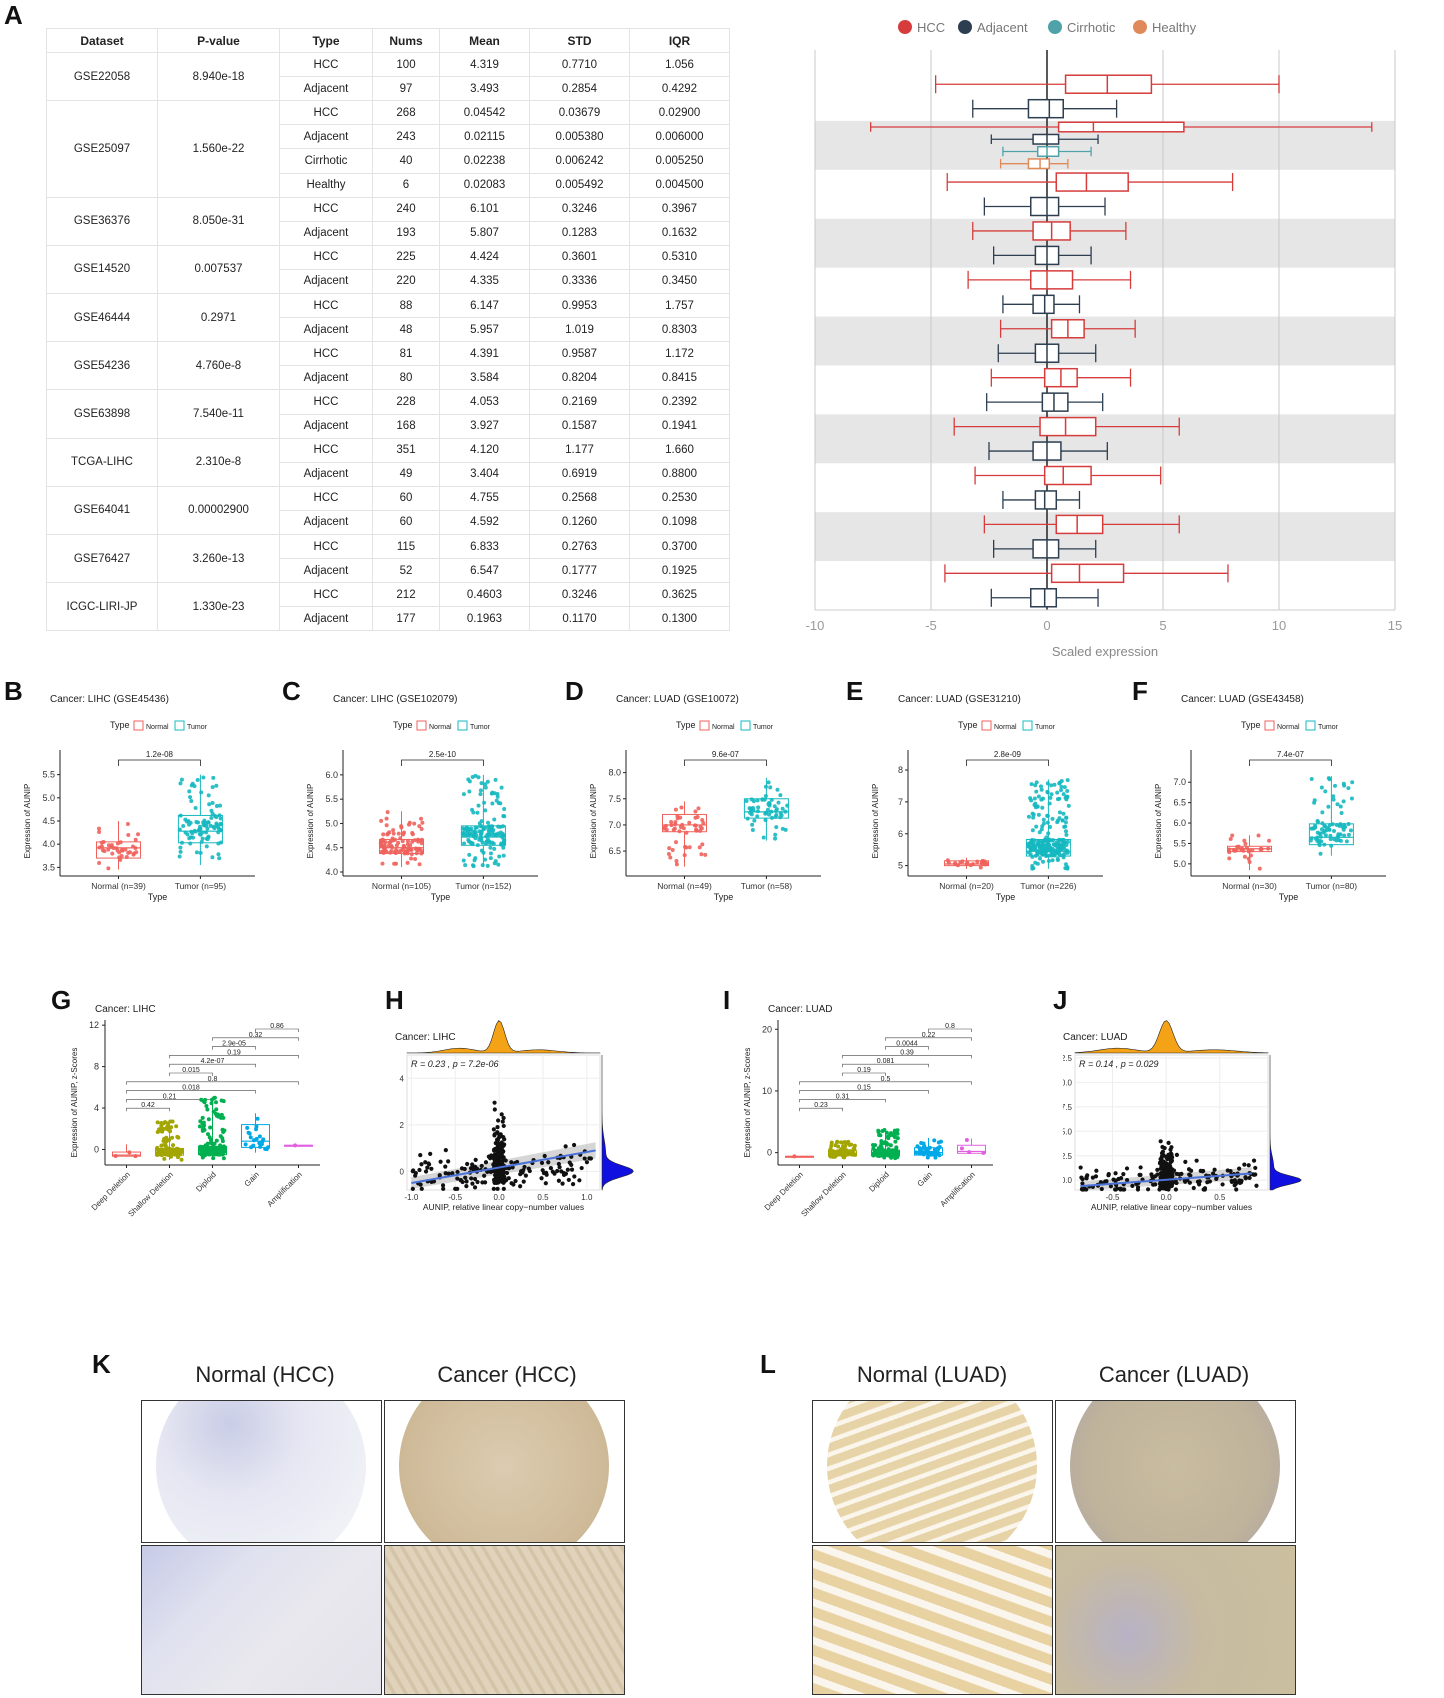 This screenshot has width=1444, height=1698. What do you see at coordinates (102, 607) in the screenshot?
I see `cell-dataset: ICGC-LIRI-JP` at bounding box center [102, 607].